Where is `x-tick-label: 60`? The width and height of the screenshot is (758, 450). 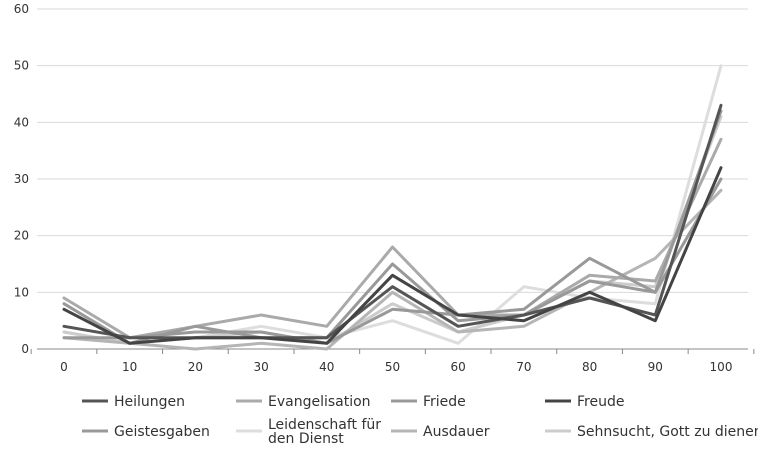
x-tick-label: 60 is located at coordinates (458, 367).